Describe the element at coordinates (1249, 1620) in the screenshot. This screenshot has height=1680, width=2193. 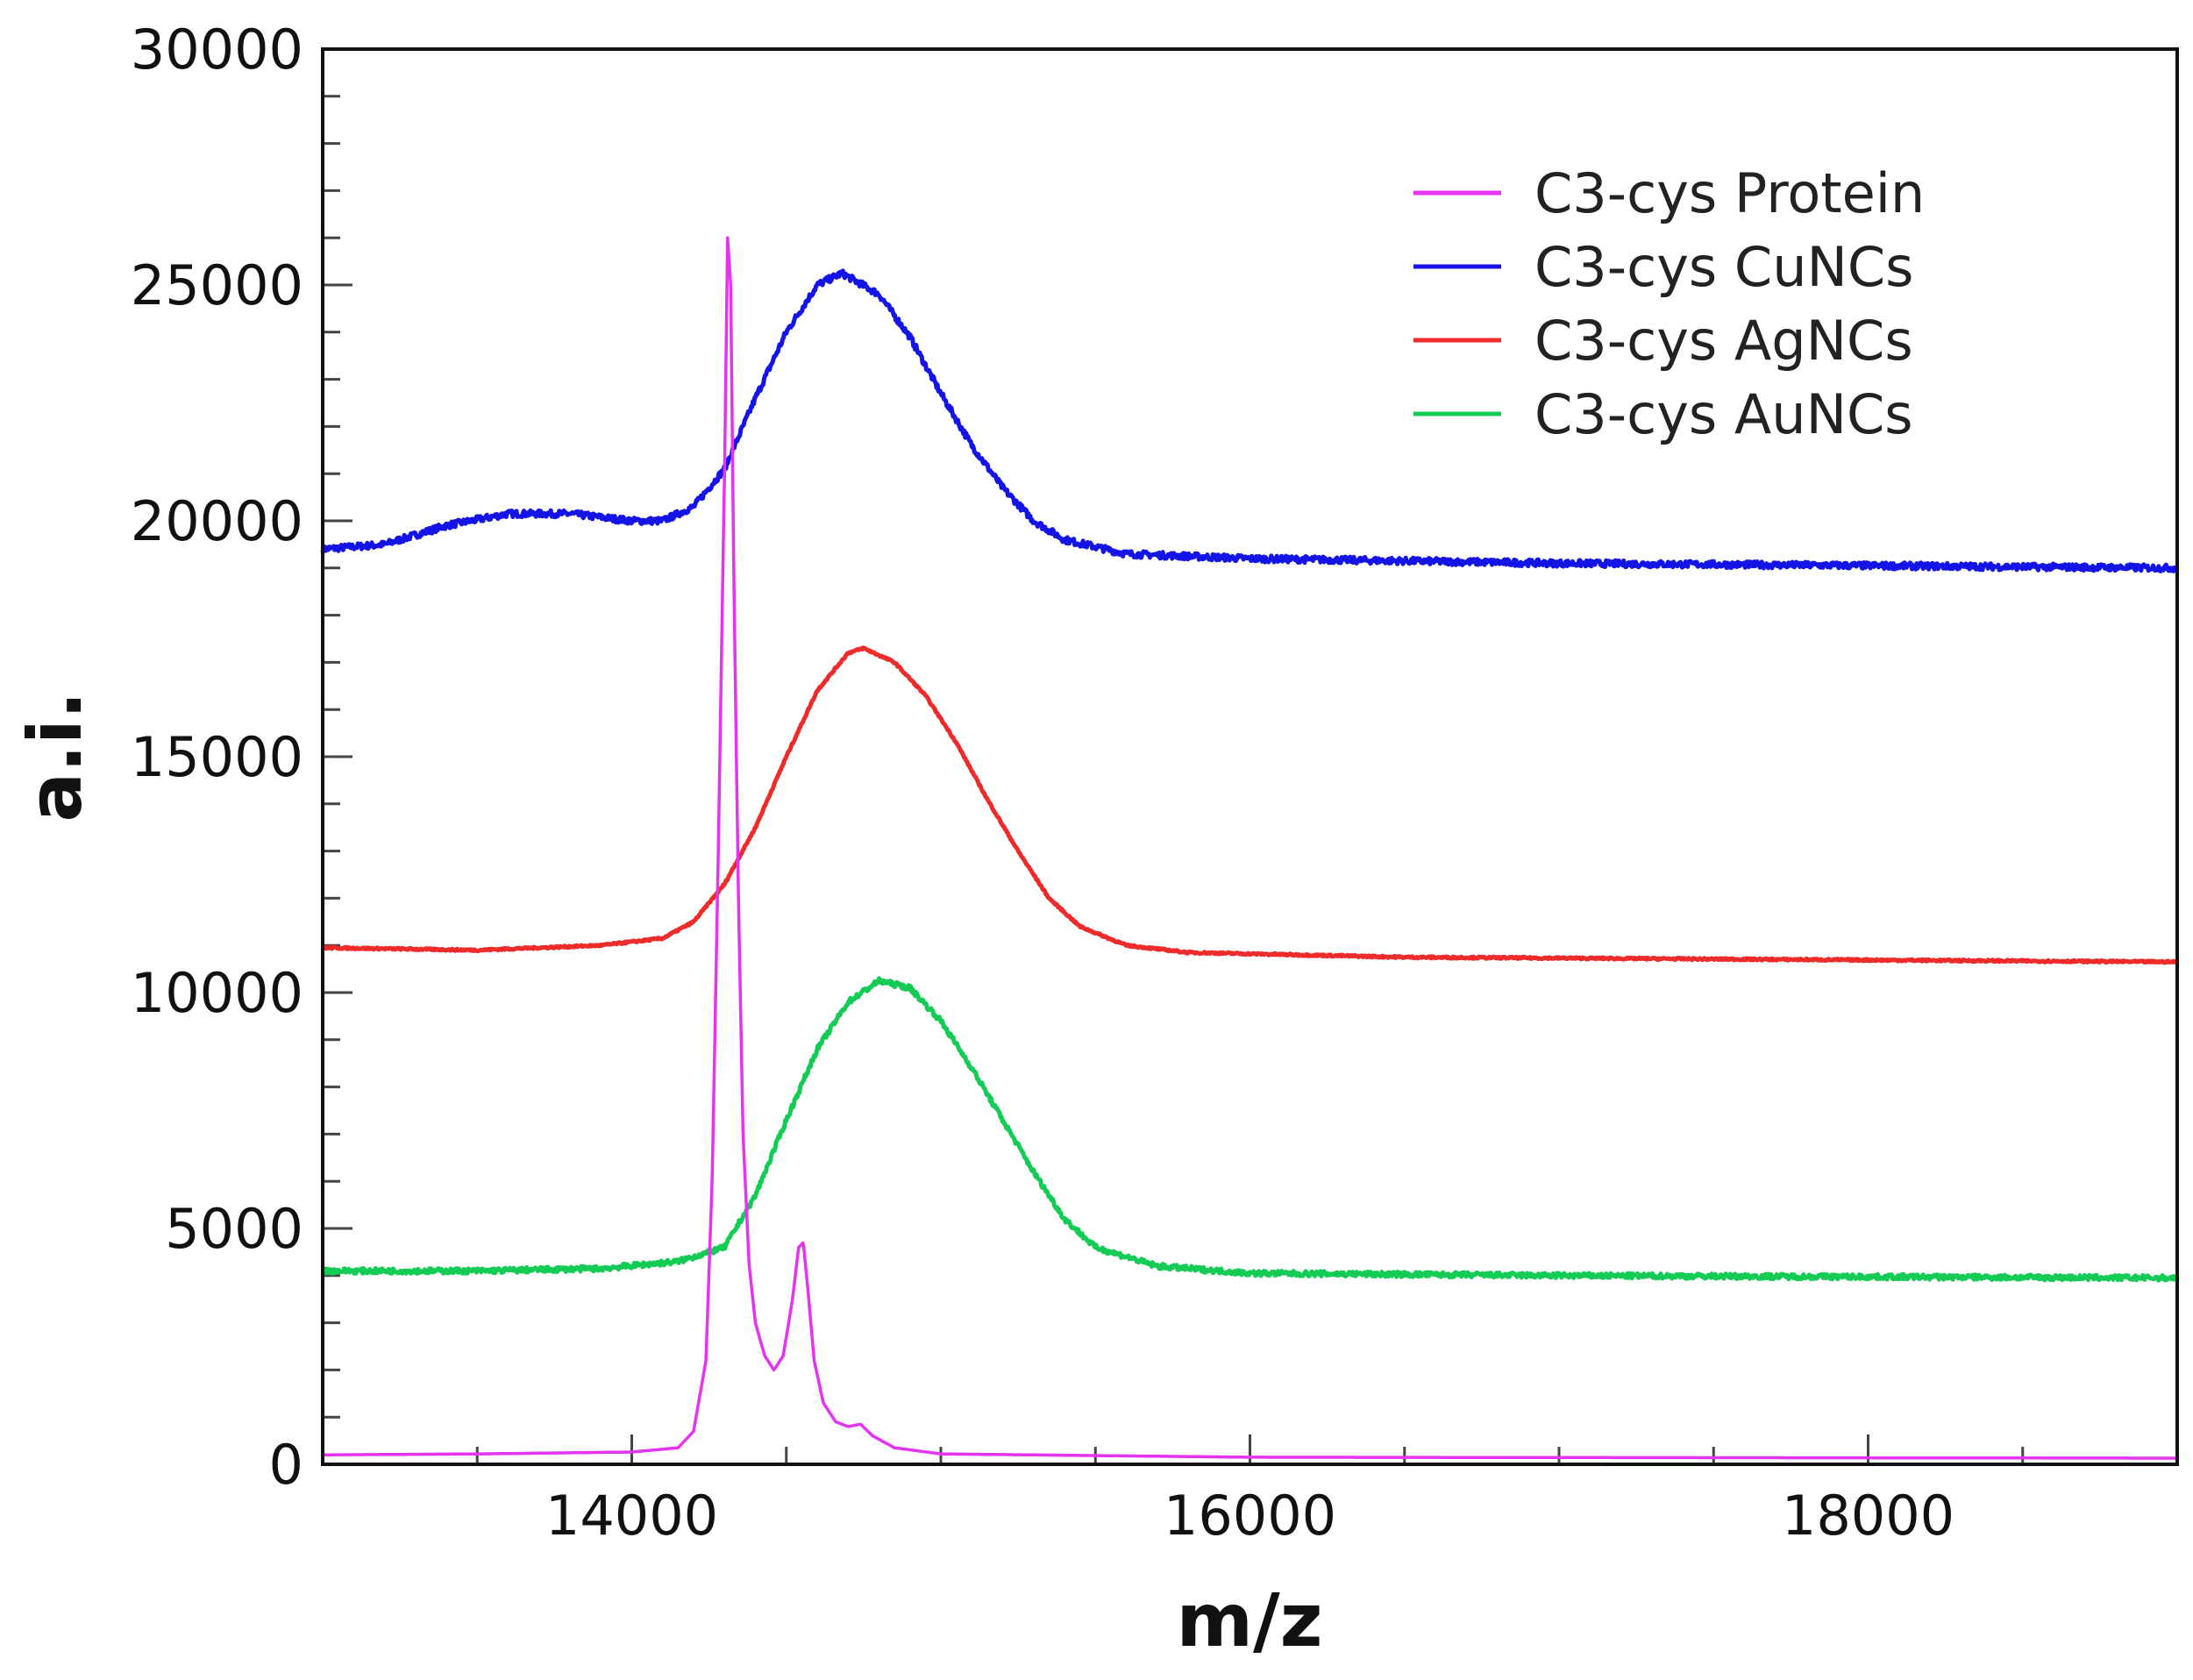
I see `x-axis-title: m/z` at that location.